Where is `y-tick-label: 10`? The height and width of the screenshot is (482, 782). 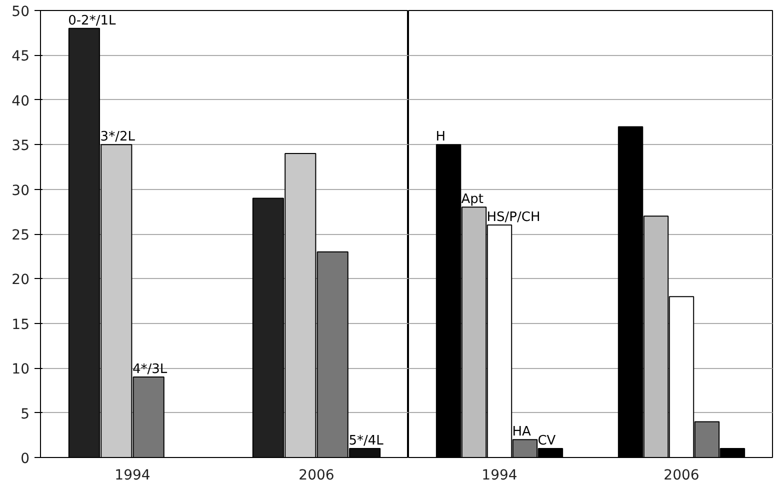
y-tick-label: 10 is located at coordinates (21, 370).